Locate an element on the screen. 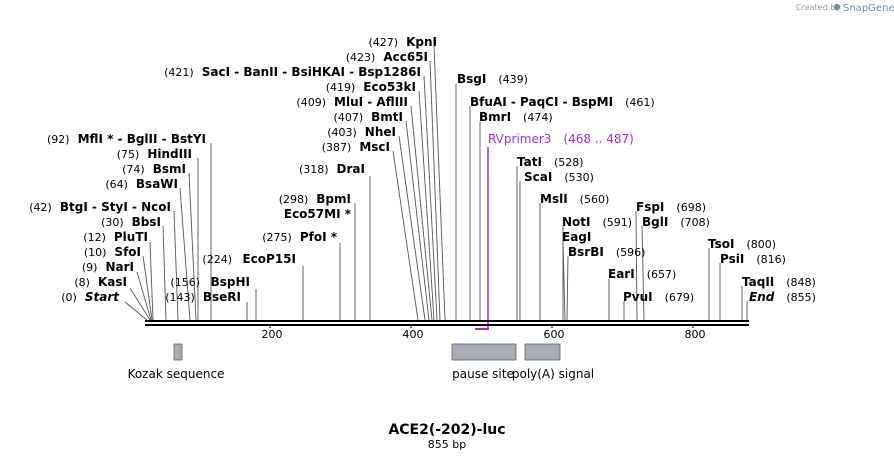  site-label-nari: (9) NarI is located at coordinates (108, 267).